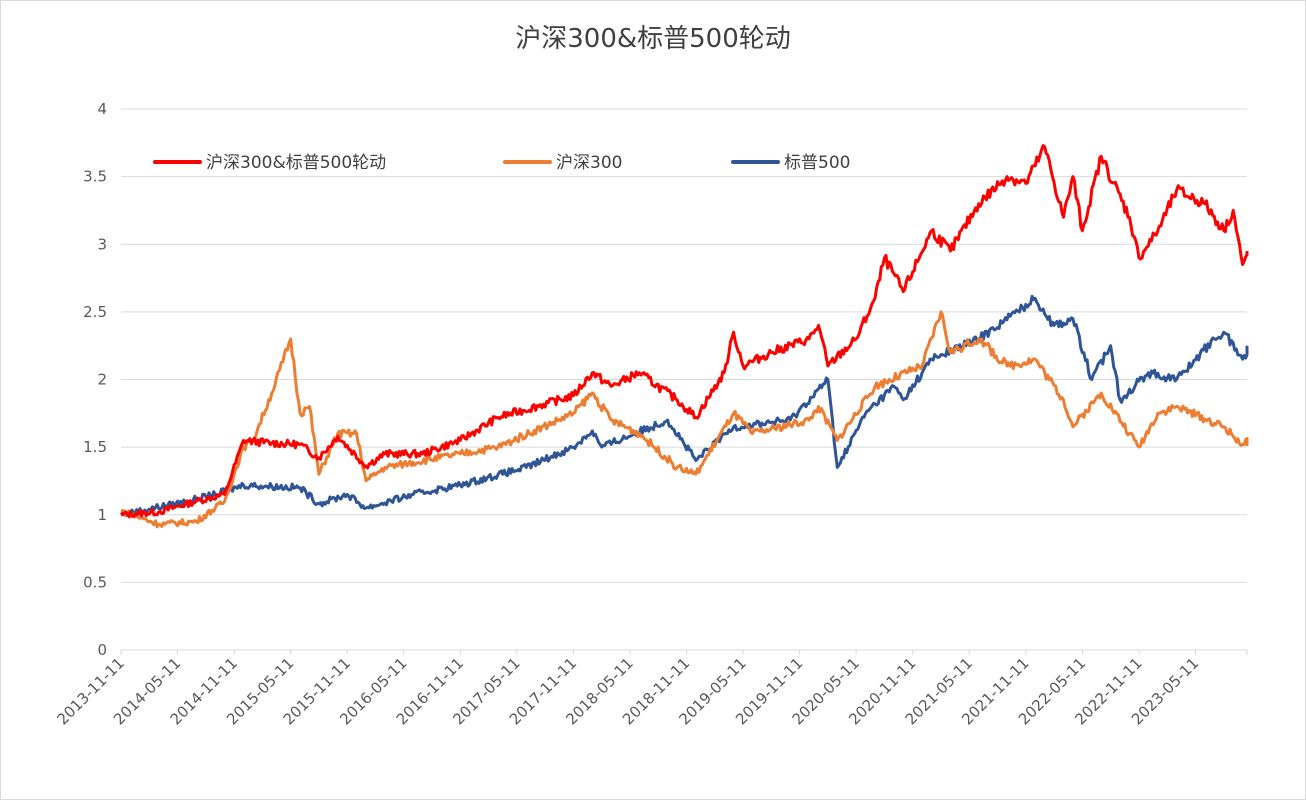 Image resolution: width=1306 pixels, height=800 pixels. What do you see at coordinates (95, 582) in the screenshot?
I see `y-tick-label: 0.5` at bounding box center [95, 582].